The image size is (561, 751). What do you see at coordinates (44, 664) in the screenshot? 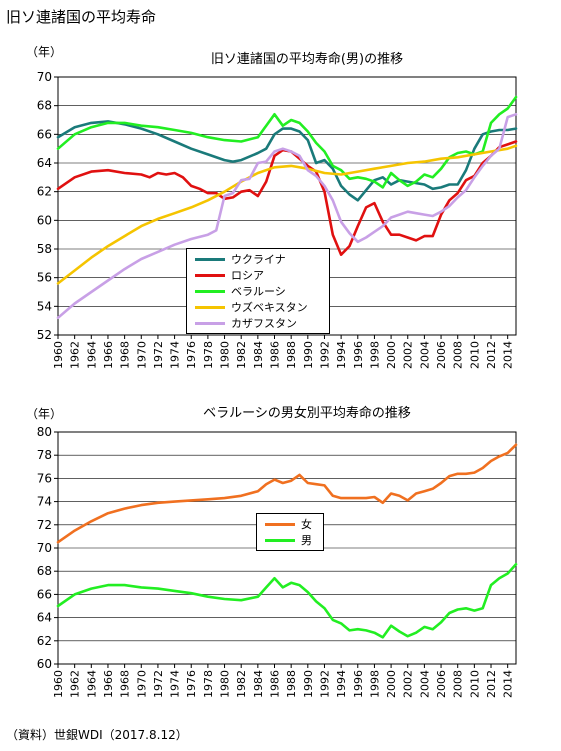
I see `belarus-y-tick-label: 60` at bounding box center [44, 664].